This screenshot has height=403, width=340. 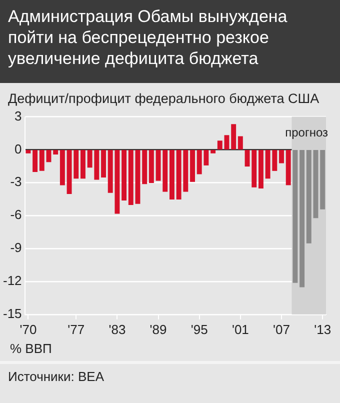 What do you see at coordinates (16, 248) in the screenshot?
I see `y-tick-label: -9` at bounding box center [16, 248].